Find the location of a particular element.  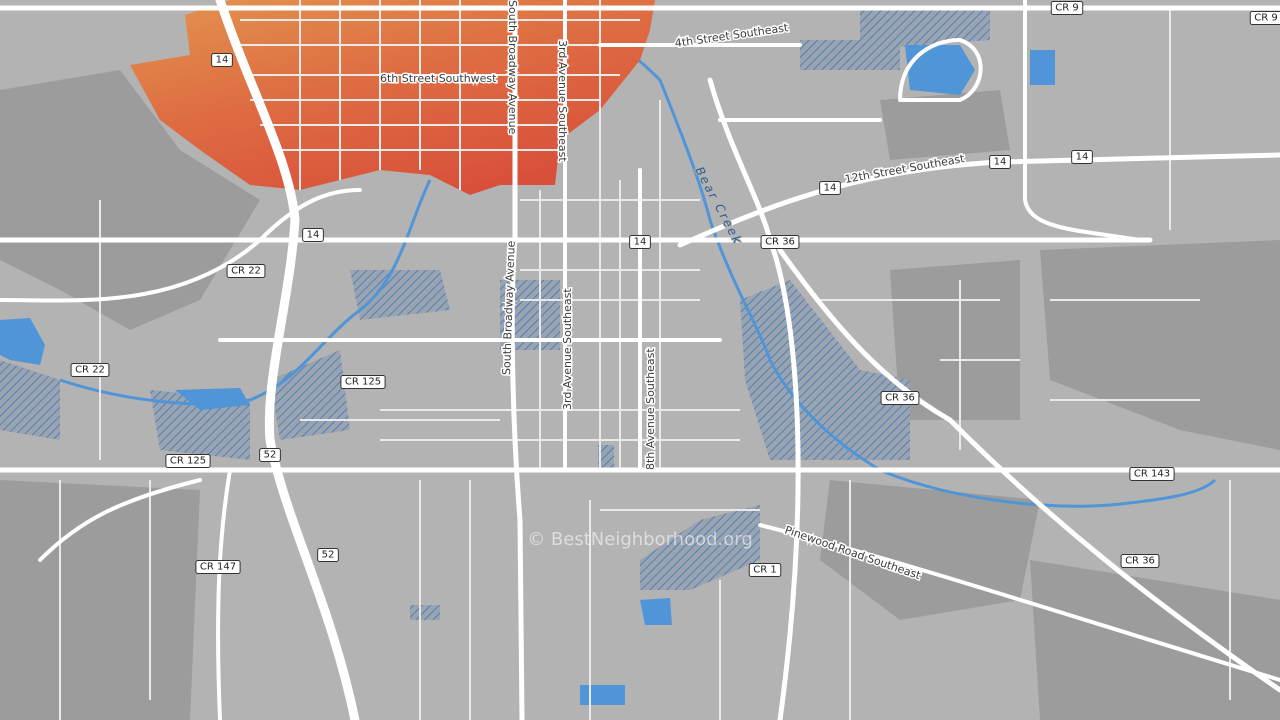

route-shield: CR 147 is located at coordinates (218, 567).